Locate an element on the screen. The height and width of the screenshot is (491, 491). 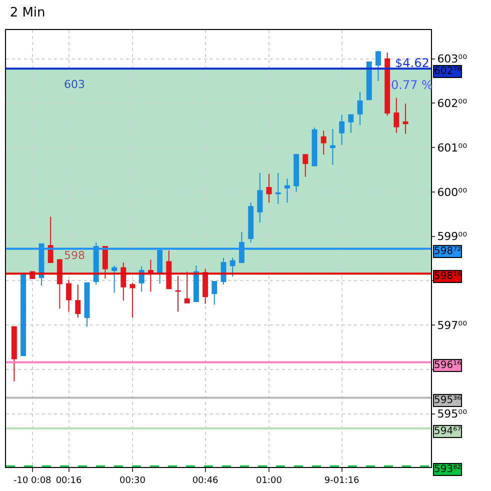
y-tick-label: 595⁰⁰ is located at coordinates (452, 414).